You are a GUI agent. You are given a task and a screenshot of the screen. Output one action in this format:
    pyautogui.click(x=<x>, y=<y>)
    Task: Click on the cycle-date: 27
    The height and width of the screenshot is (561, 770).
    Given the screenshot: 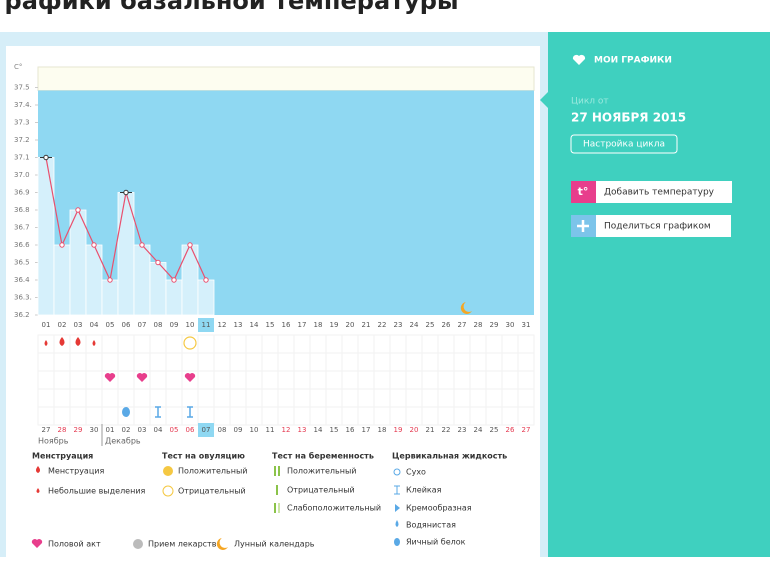 What is the action you would take?
    pyautogui.click(x=526, y=430)
    